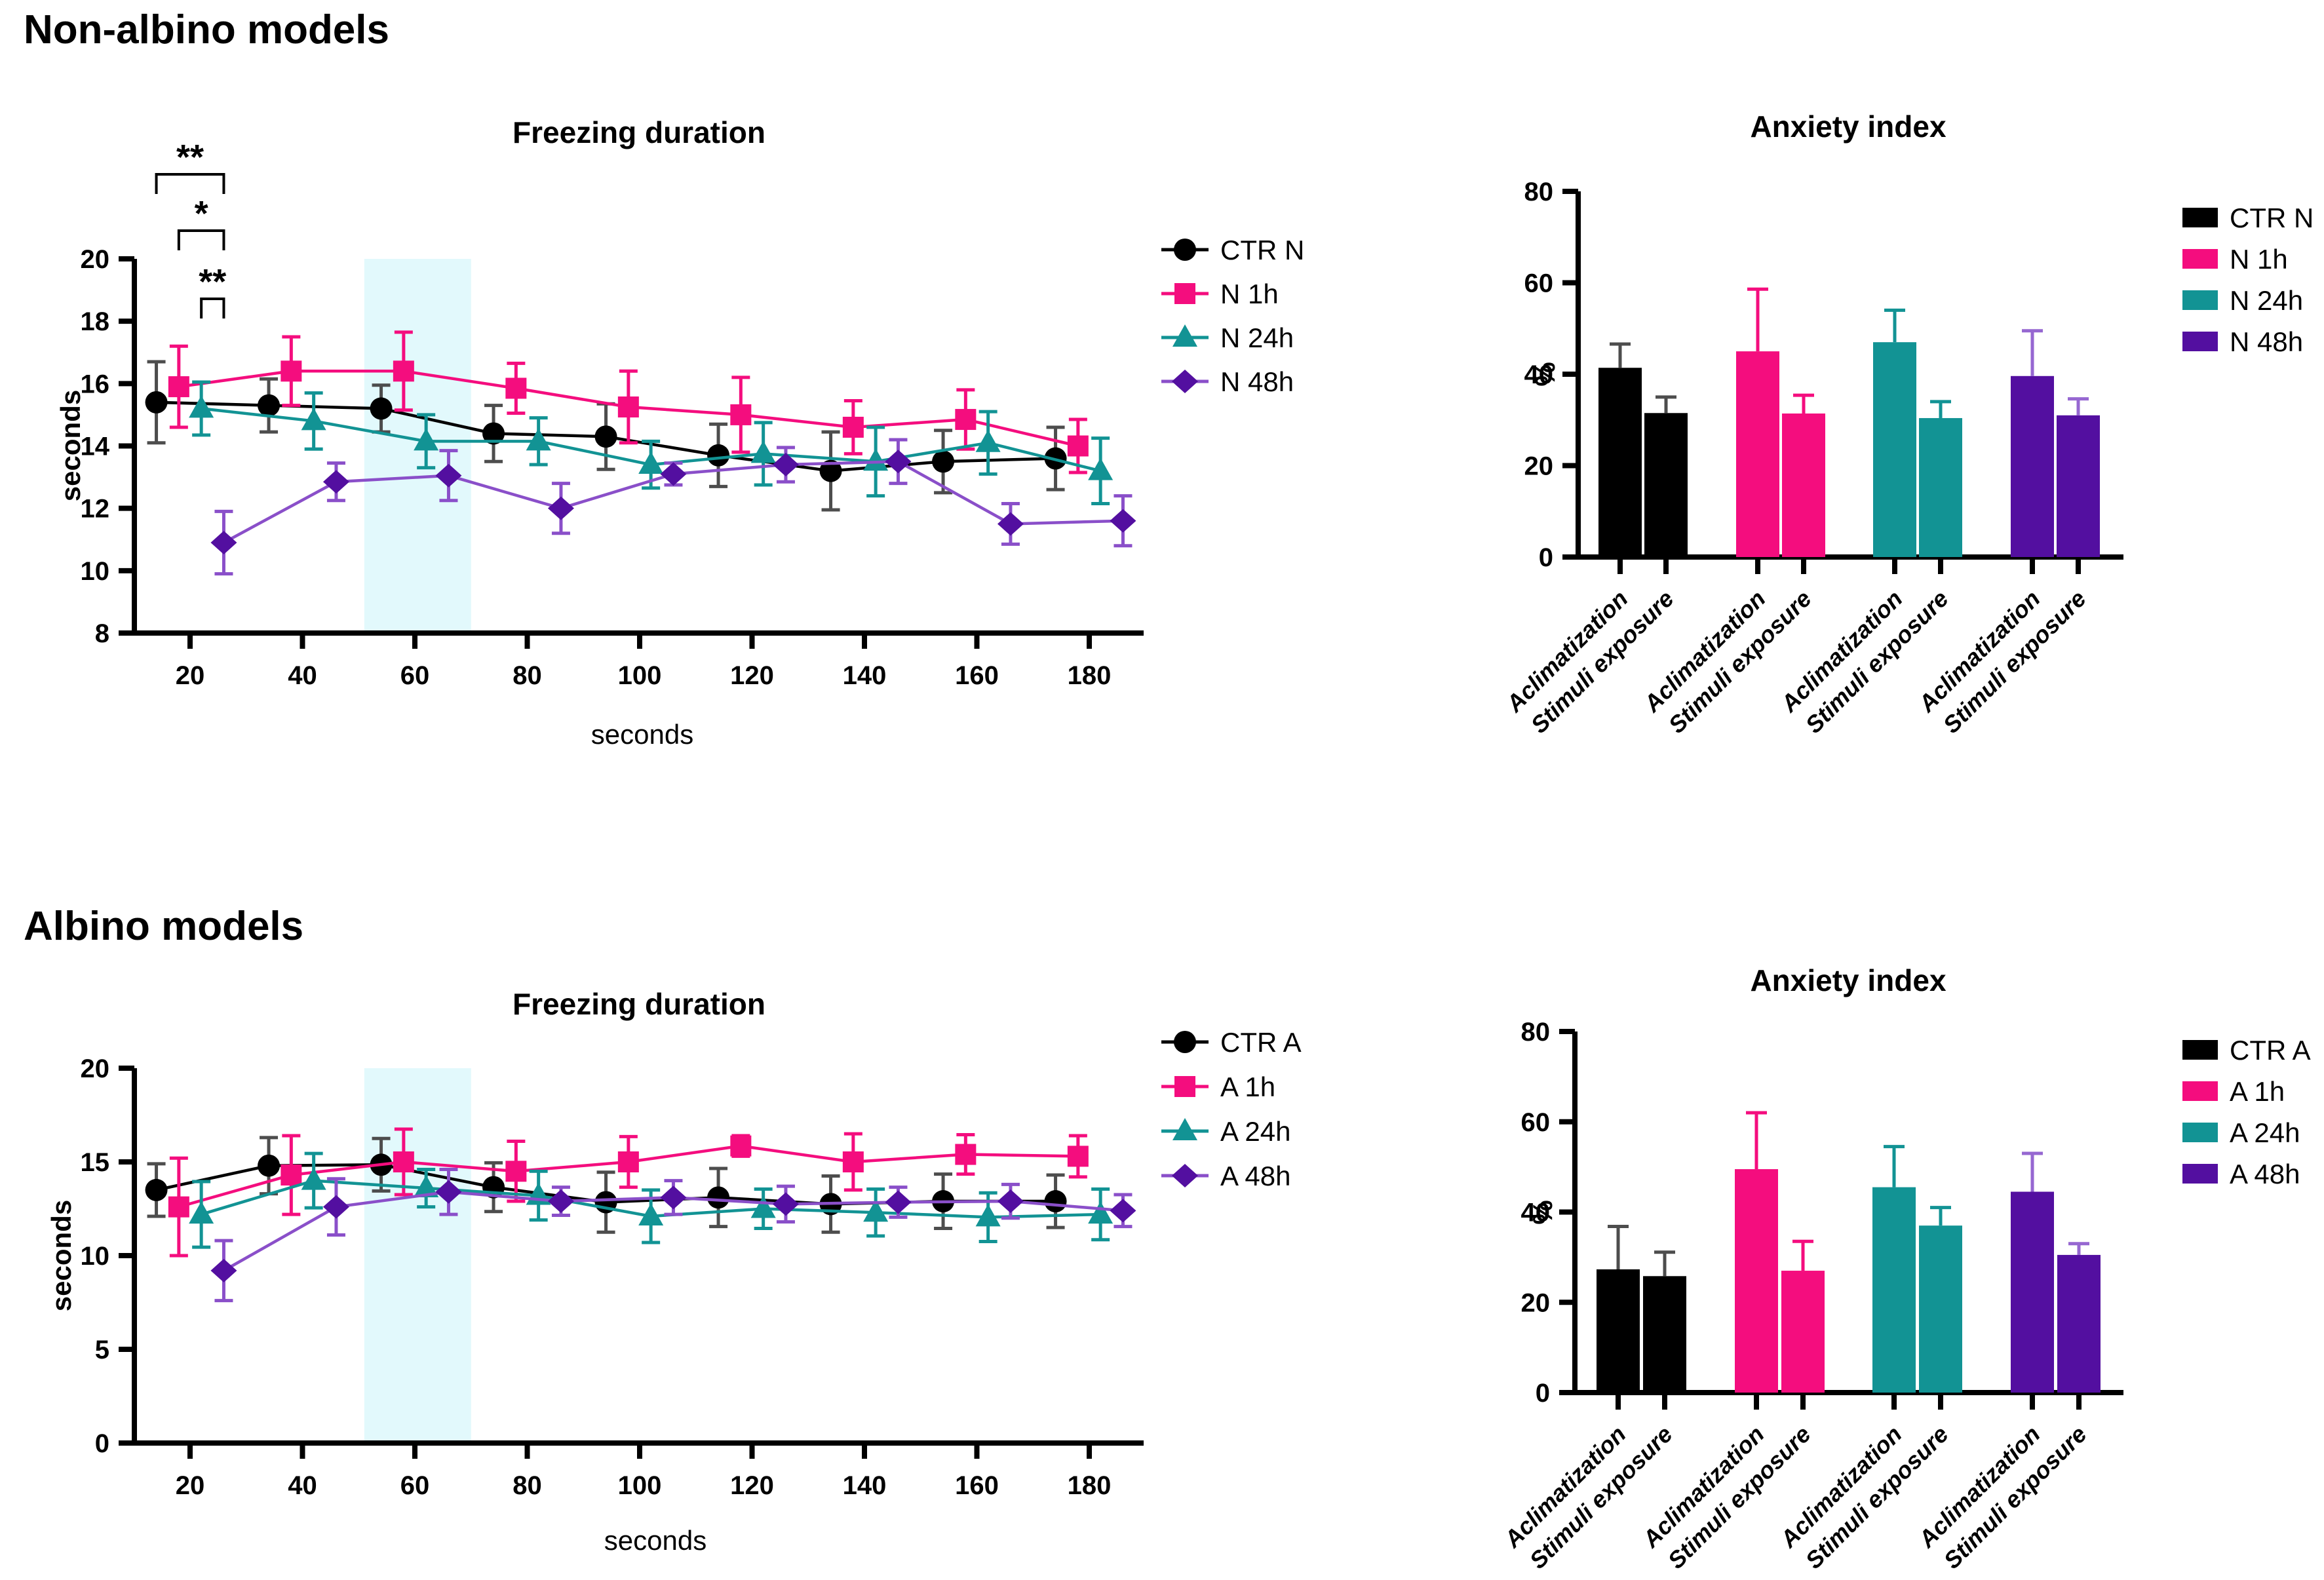 Image resolution: width=2324 pixels, height=1580 pixels. I want to click on y-tick-label: 40, so click(1539, 374).